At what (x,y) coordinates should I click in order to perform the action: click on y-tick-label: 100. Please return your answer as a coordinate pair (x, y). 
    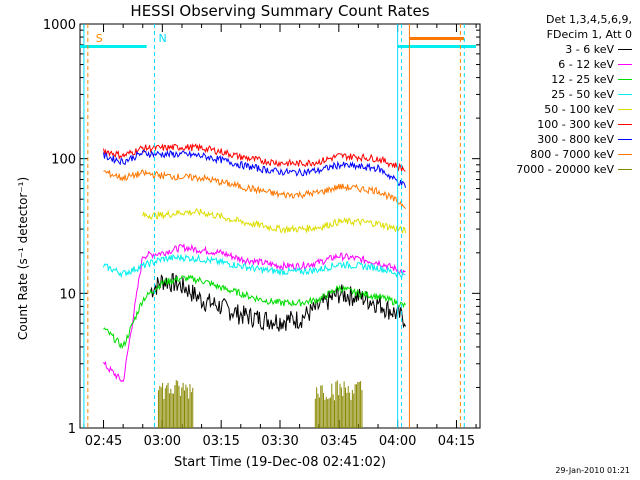
    Looking at the image, I should click on (63, 160).